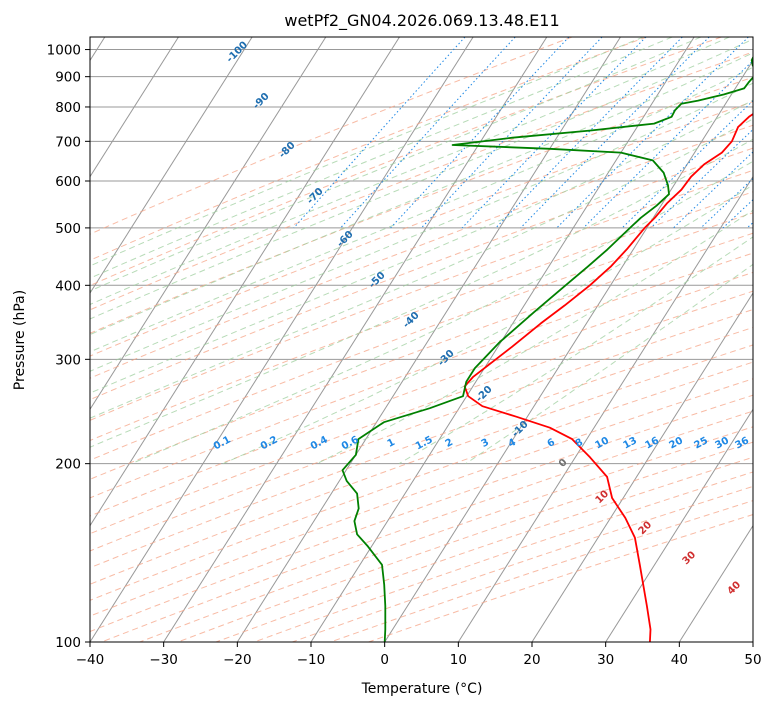  I want to click on mixing-ratio-label: 25, so click(701, 443).